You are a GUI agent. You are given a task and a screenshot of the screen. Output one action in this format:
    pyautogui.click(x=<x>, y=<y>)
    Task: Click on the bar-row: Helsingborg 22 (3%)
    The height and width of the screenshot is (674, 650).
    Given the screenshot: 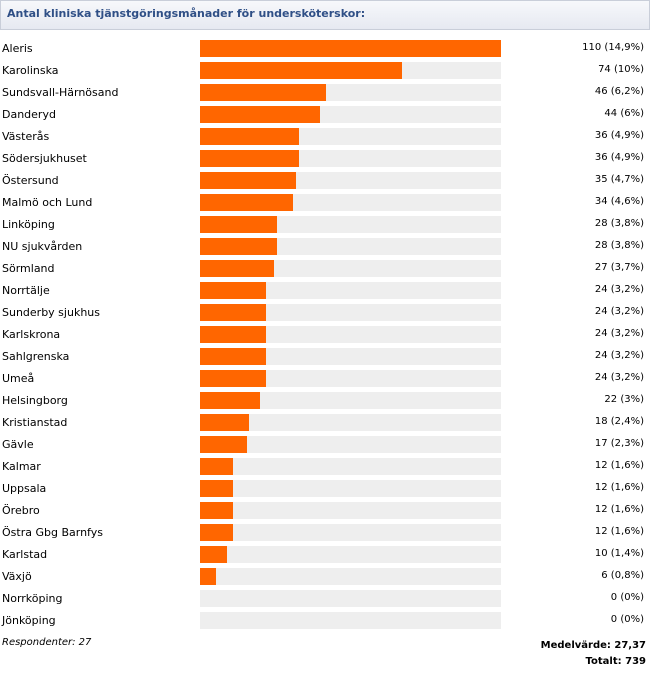 What is the action you would take?
    pyautogui.click(x=325, y=401)
    